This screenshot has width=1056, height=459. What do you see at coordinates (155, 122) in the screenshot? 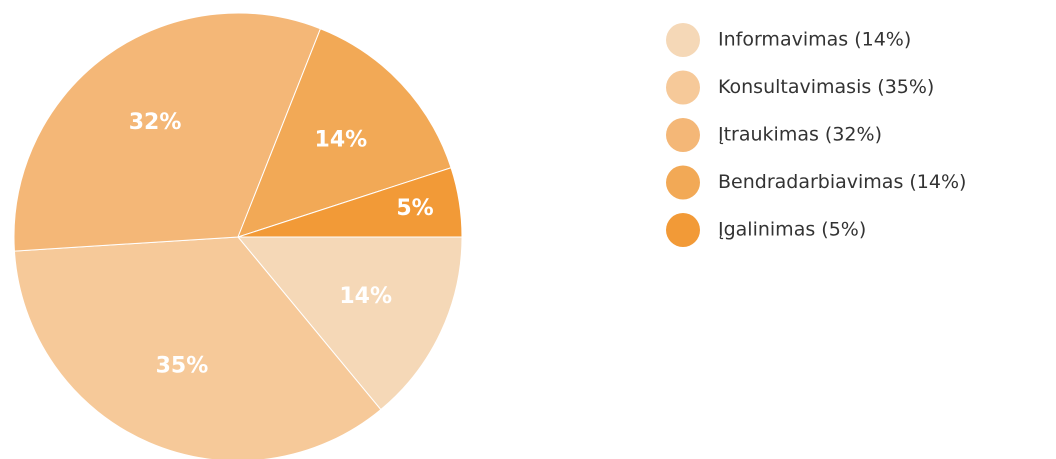
I see `slice-label: 32%` at bounding box center [155, 122].